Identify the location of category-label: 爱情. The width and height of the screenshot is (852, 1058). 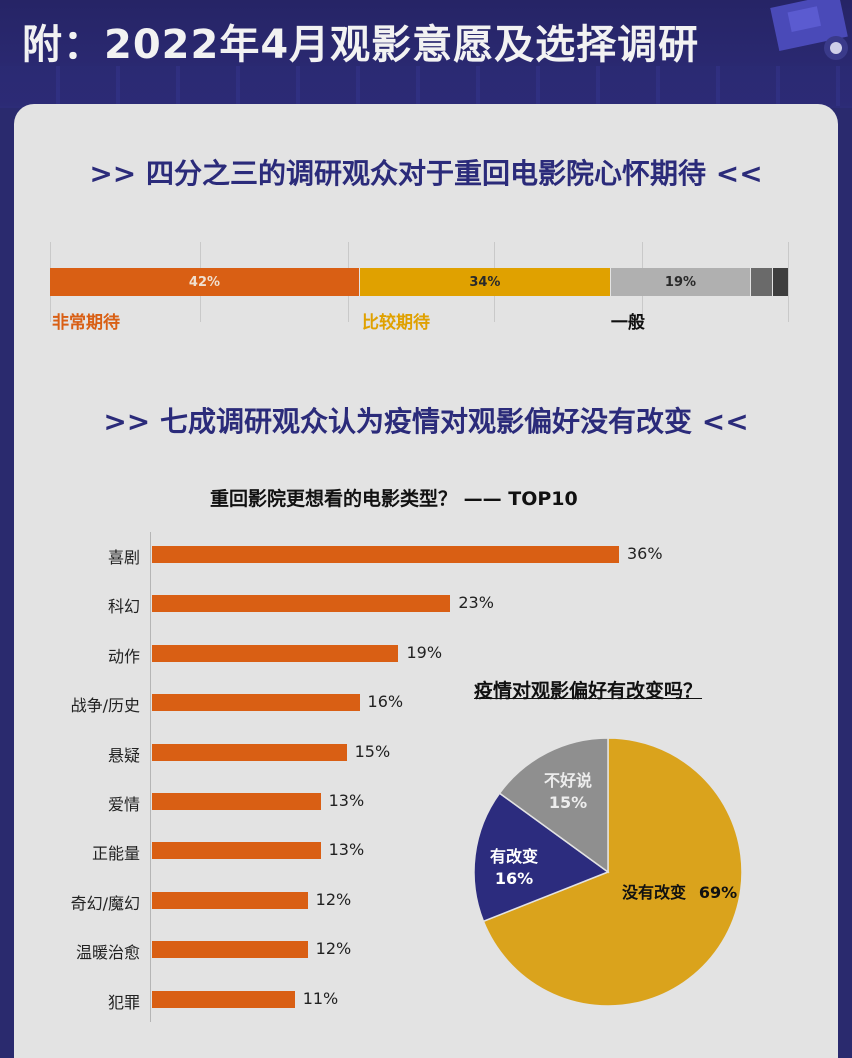
(123, 804).